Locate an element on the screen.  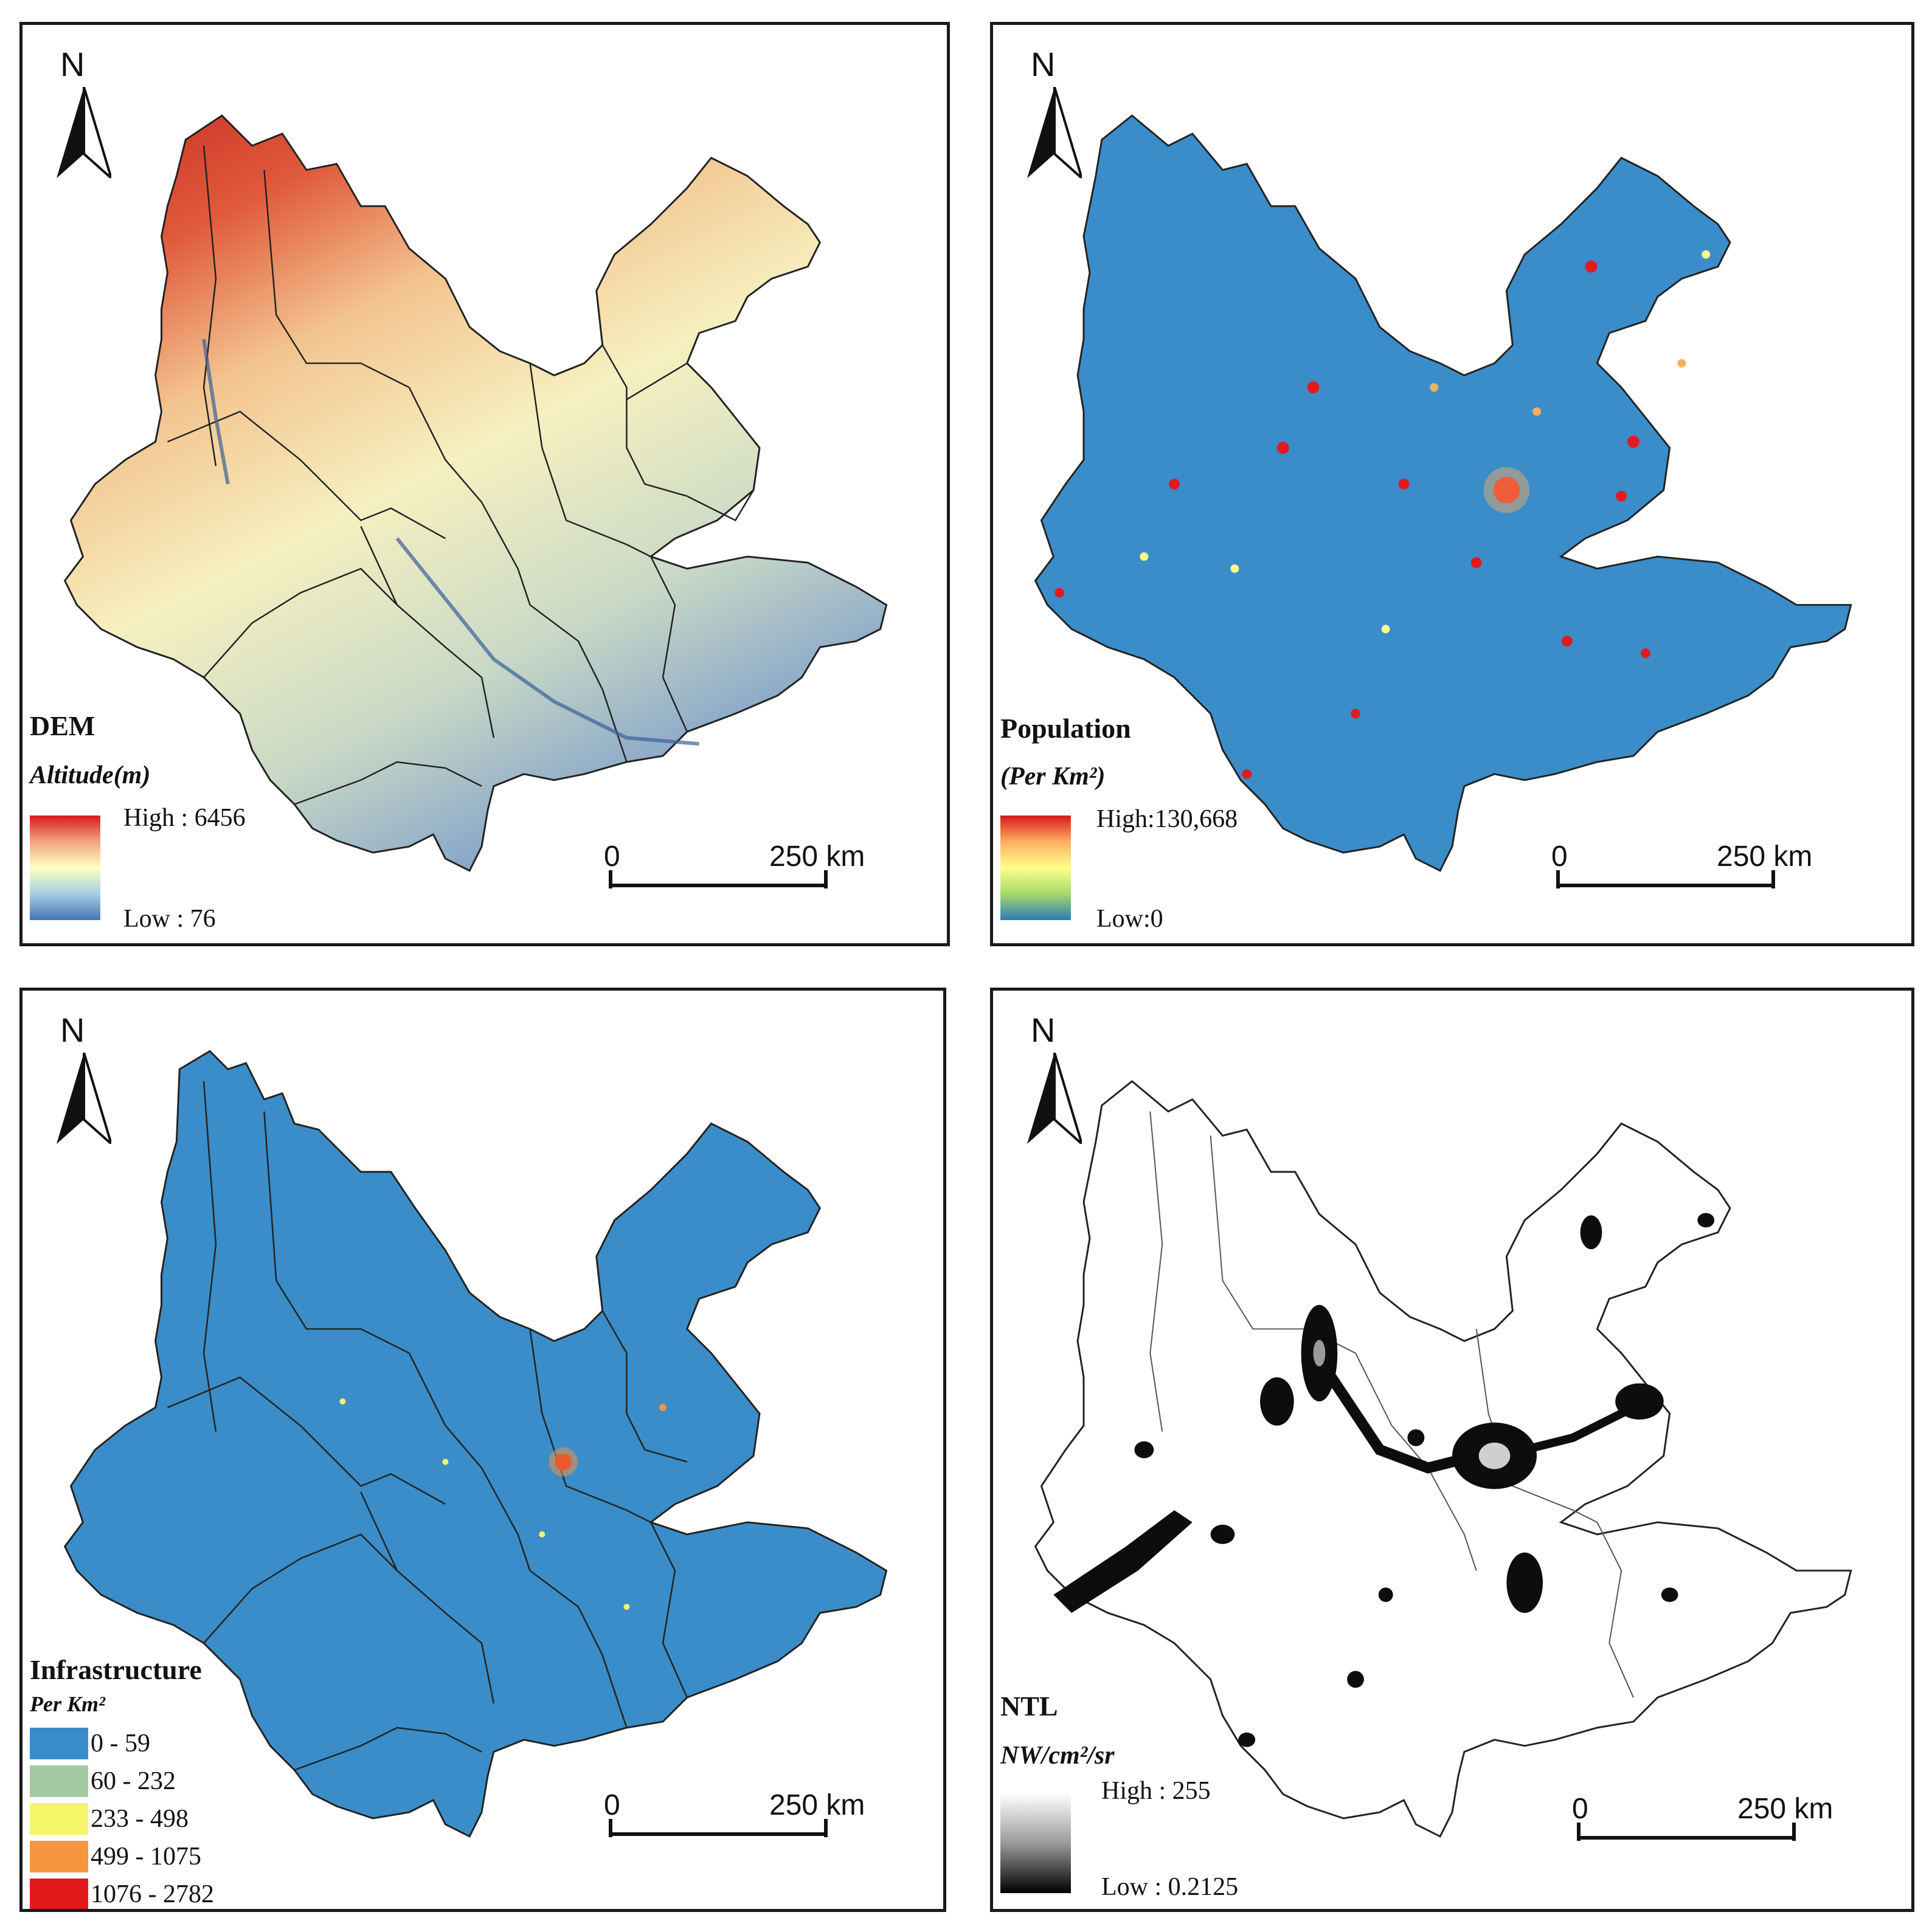
population-hotspots is located at coordinates (1382, 514).